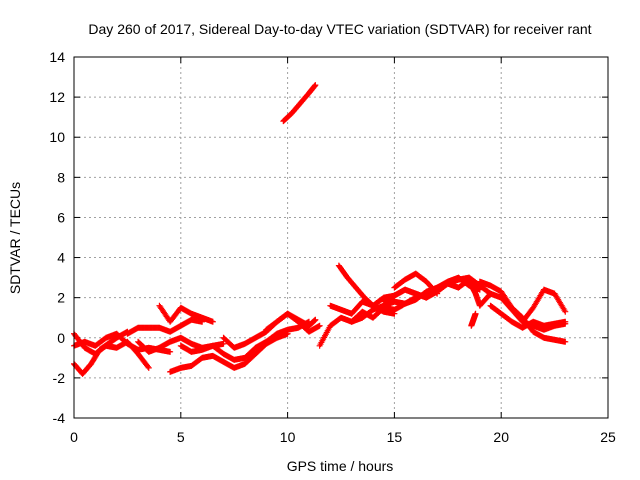  Describe the element at coordinates (501, 437) in the screenshot. I see `x-tick-label: 20` at that location.